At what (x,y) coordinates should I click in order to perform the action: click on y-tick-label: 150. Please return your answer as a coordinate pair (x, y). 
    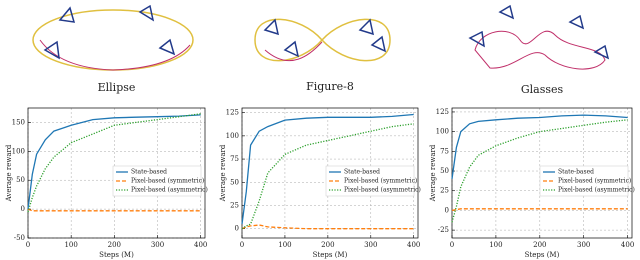
    Looking at the image, I should click on (18, 122).